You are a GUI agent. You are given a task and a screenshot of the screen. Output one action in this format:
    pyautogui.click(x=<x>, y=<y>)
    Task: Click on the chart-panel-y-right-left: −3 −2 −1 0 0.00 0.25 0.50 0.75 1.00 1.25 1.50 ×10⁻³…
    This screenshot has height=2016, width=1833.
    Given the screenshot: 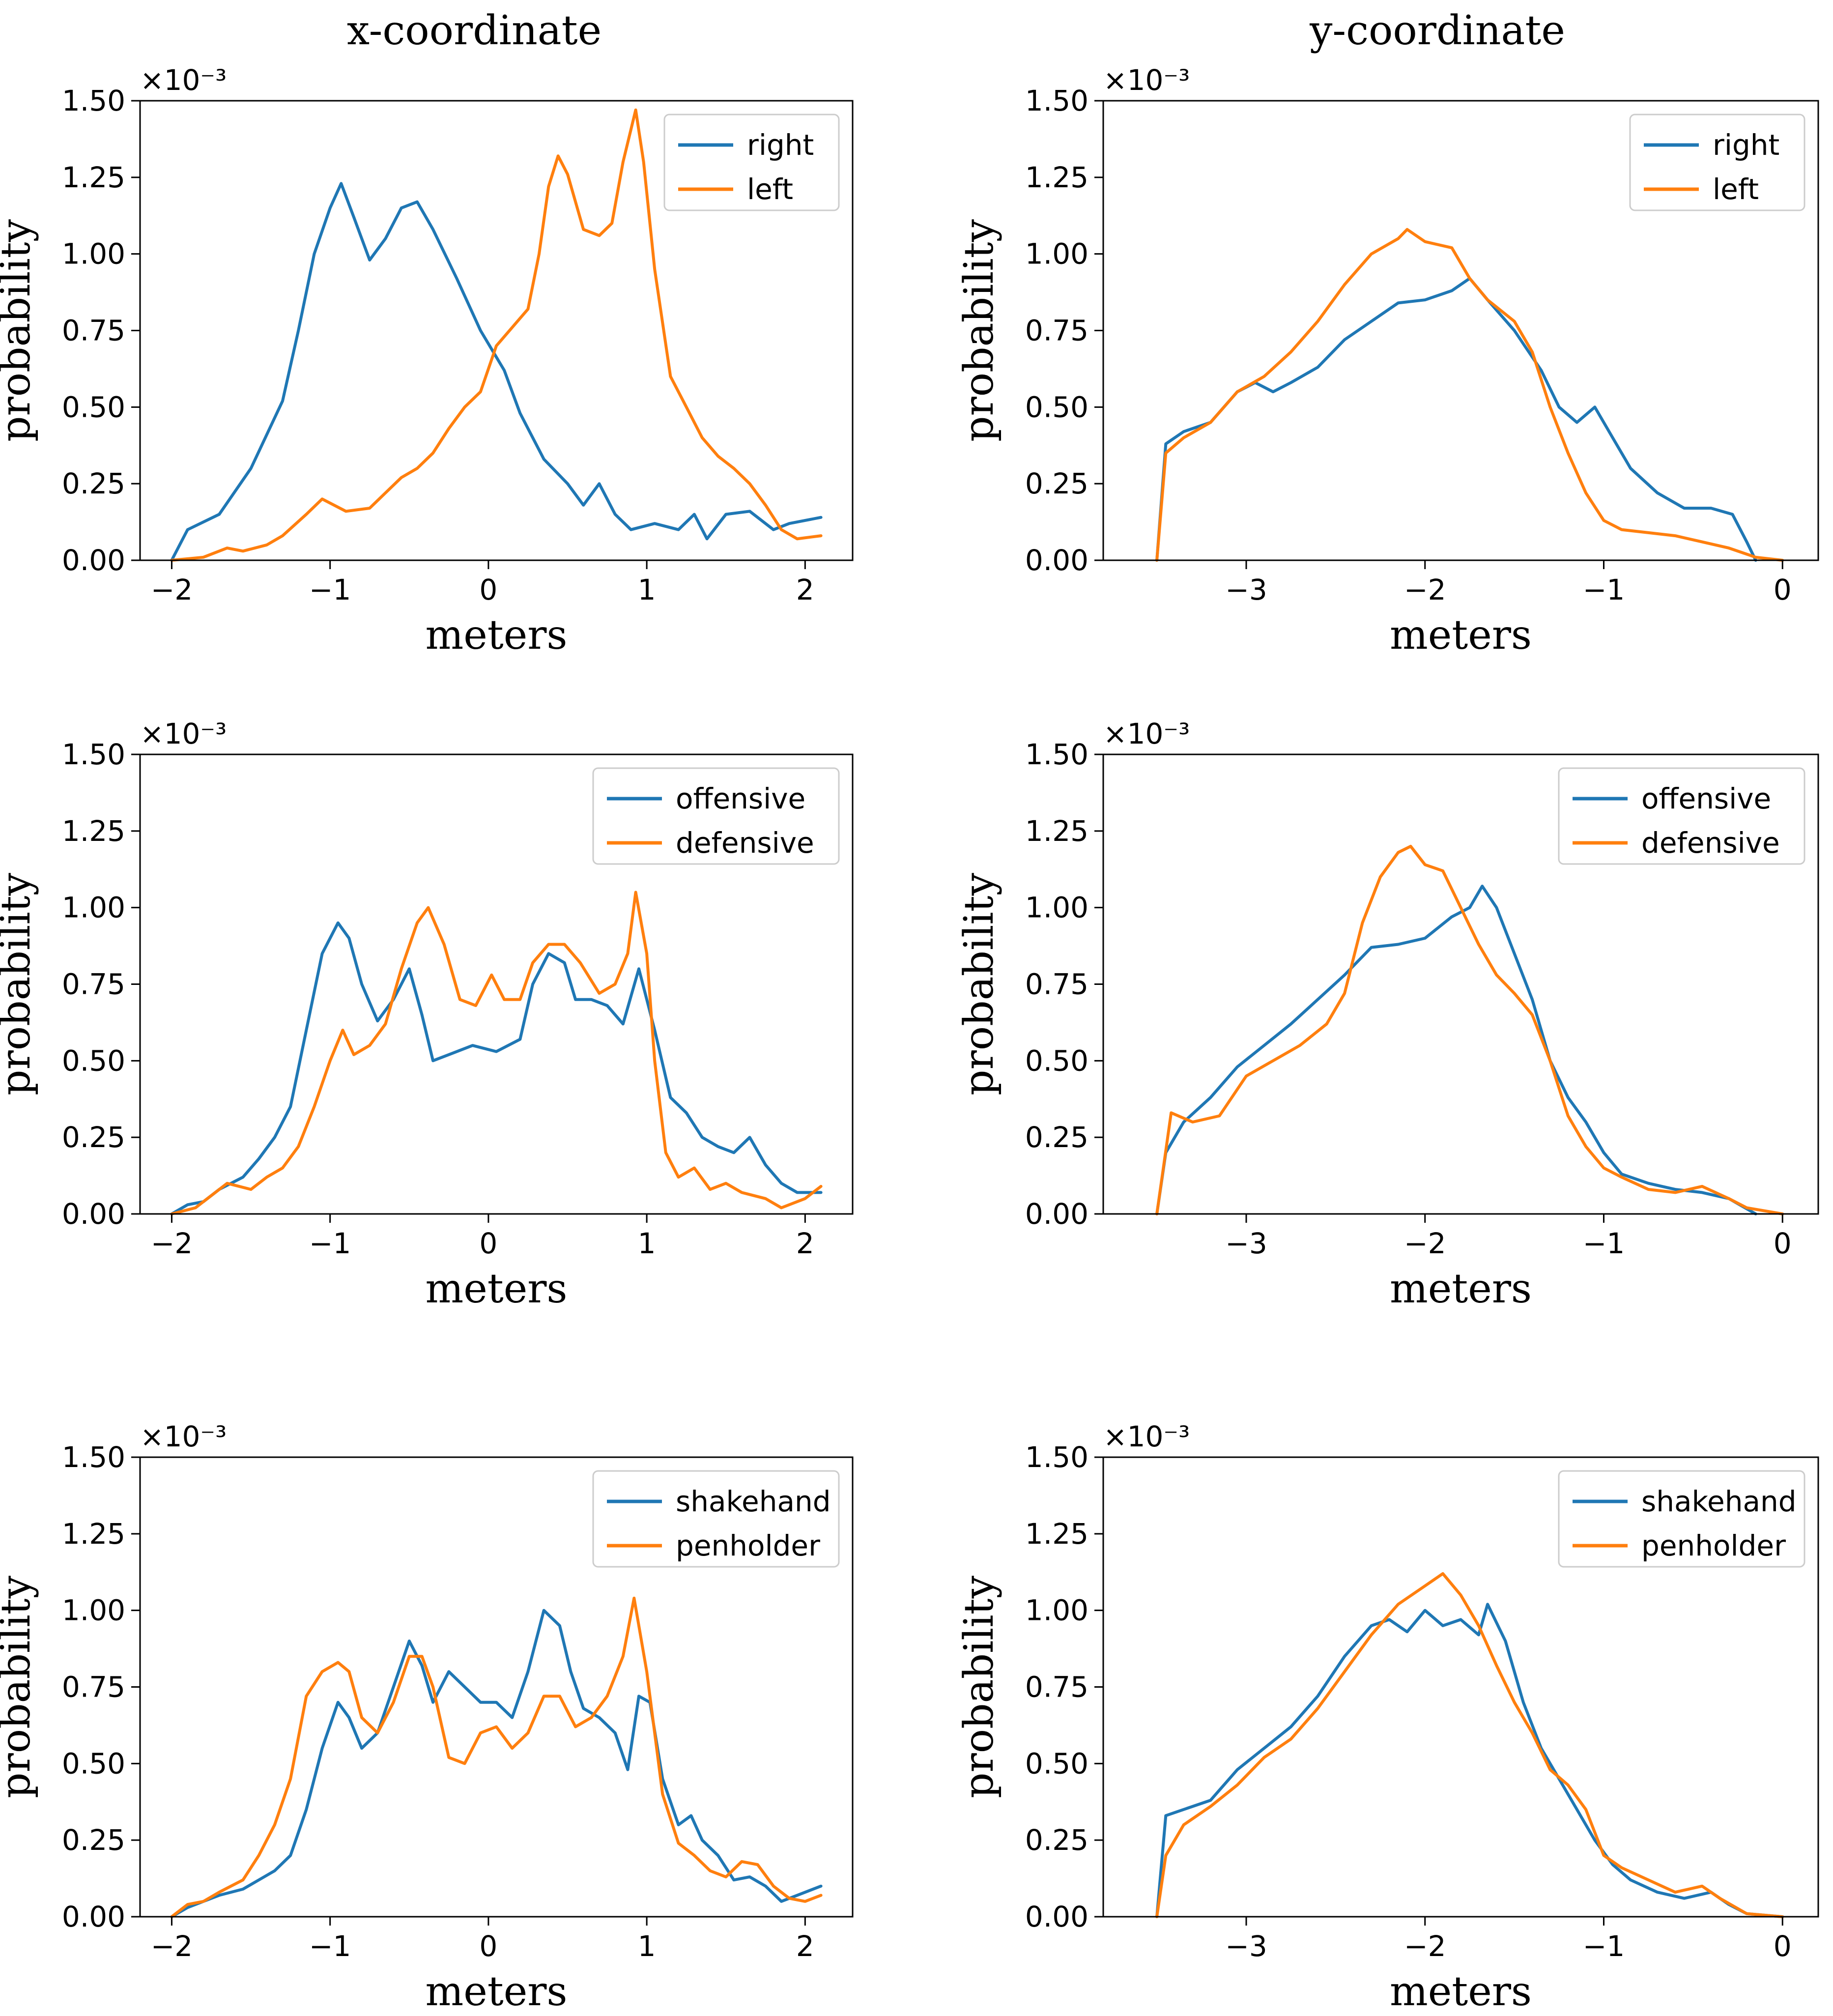 What is the action you would take?
    pyautogui.click(x=1387, y=361)
    